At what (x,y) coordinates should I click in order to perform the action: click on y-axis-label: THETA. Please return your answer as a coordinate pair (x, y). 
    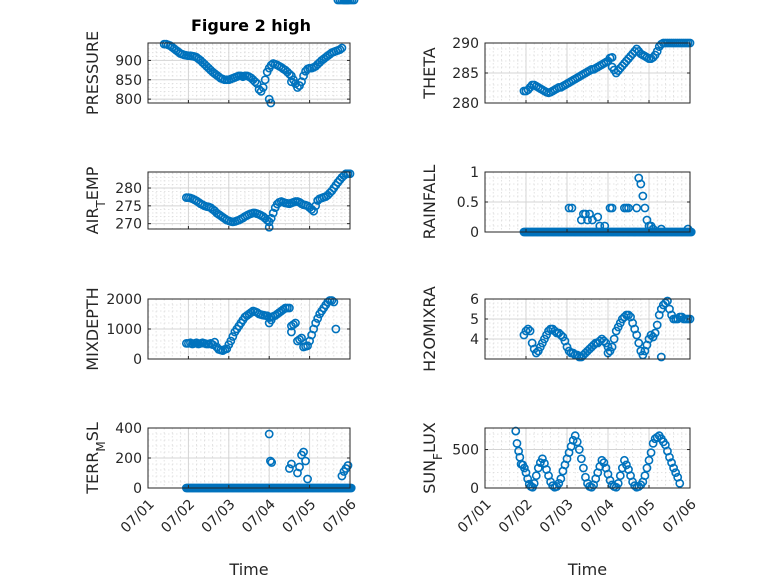
    Looking at the image, I should click on (429, 73).